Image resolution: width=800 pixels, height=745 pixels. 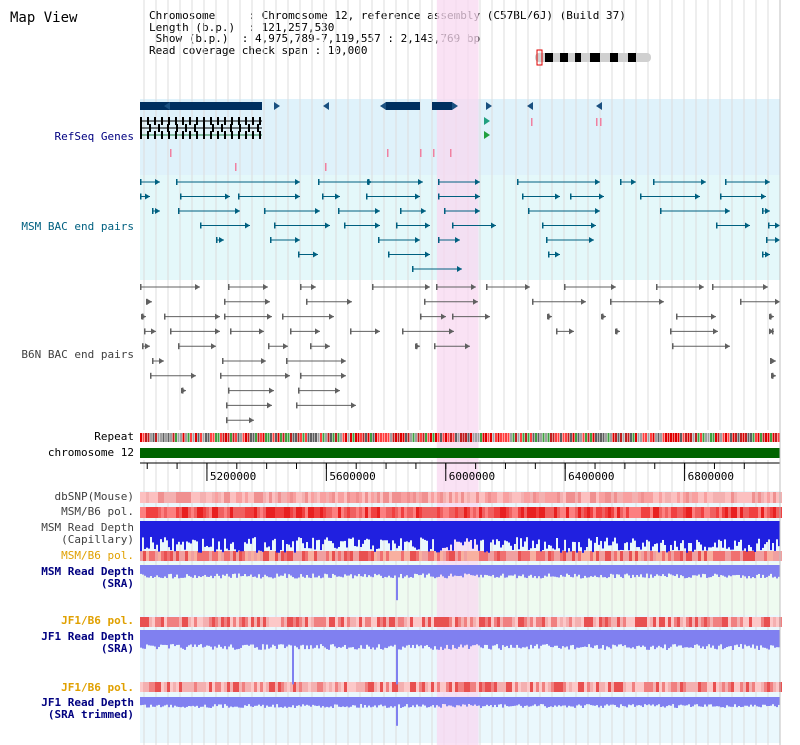 What do you see at coordinates (87, 578) in the screenshot?
I see `label-msm-read-depth-sra: MSM Read Depth (SRA)` at bounding box center [87, 578].